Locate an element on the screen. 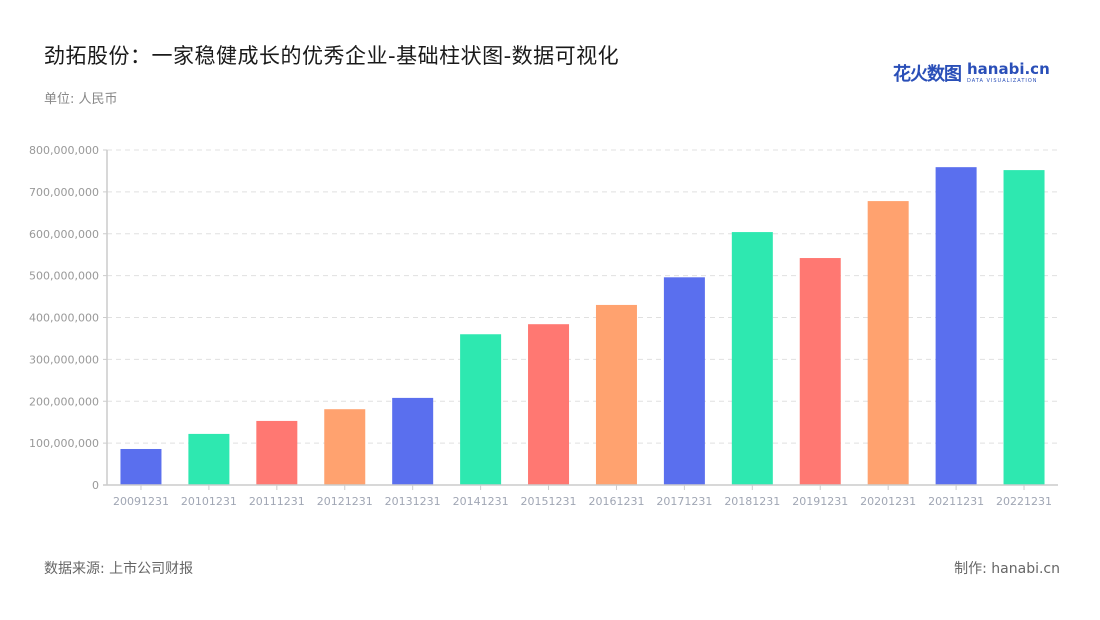 This screenshot has height=620, width=1100. y-tick-label: 700,000,000 is located at coordinates (64, 192).